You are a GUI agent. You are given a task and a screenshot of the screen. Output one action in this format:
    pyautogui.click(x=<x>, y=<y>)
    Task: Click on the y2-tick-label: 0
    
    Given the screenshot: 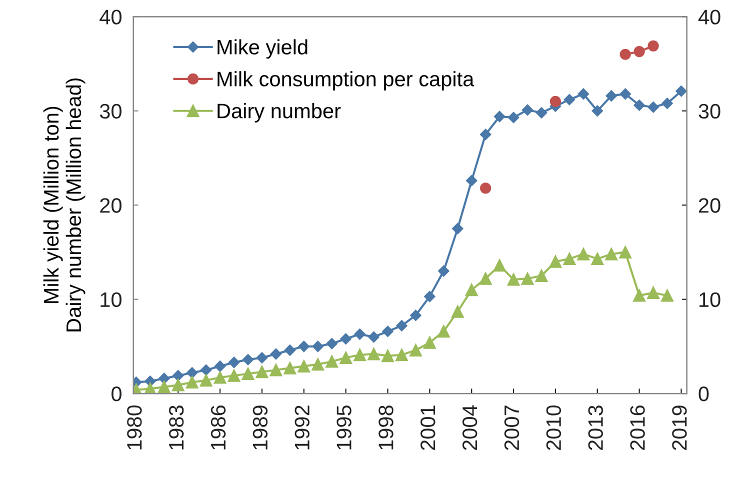 What is the action you would take?
    pyautogui.click(x=703, y=394)
    